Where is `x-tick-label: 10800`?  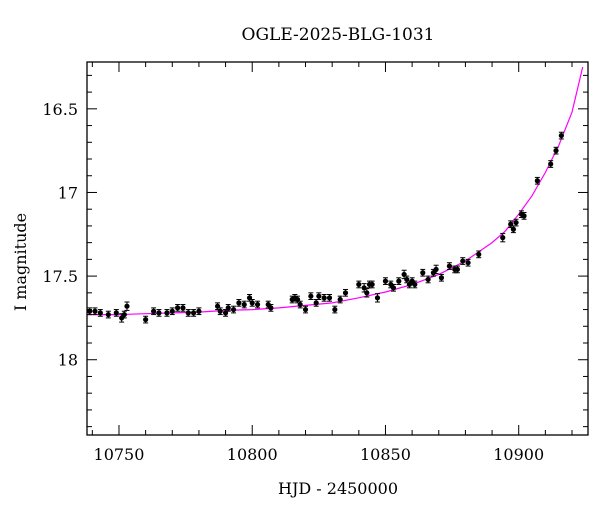
x-tick-label: 10800 is located at coordinates (252, 454).